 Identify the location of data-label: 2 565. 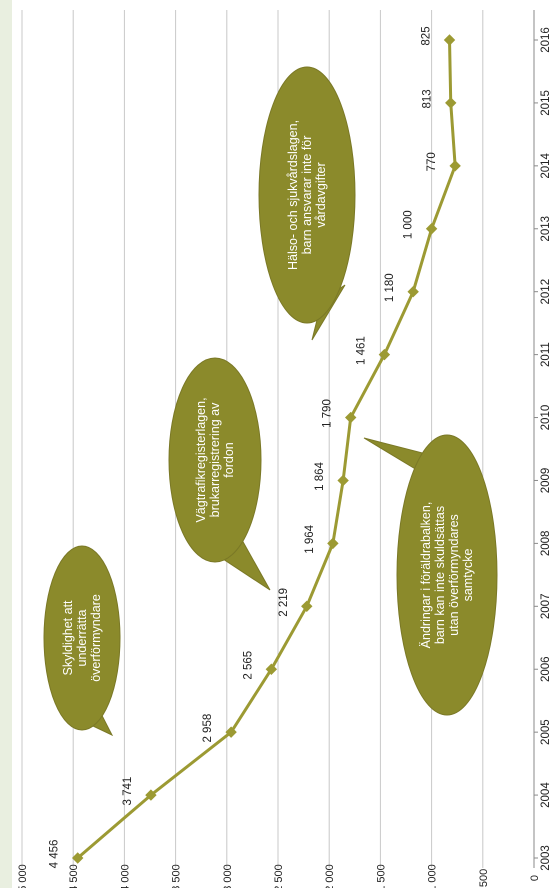
(248, 665).